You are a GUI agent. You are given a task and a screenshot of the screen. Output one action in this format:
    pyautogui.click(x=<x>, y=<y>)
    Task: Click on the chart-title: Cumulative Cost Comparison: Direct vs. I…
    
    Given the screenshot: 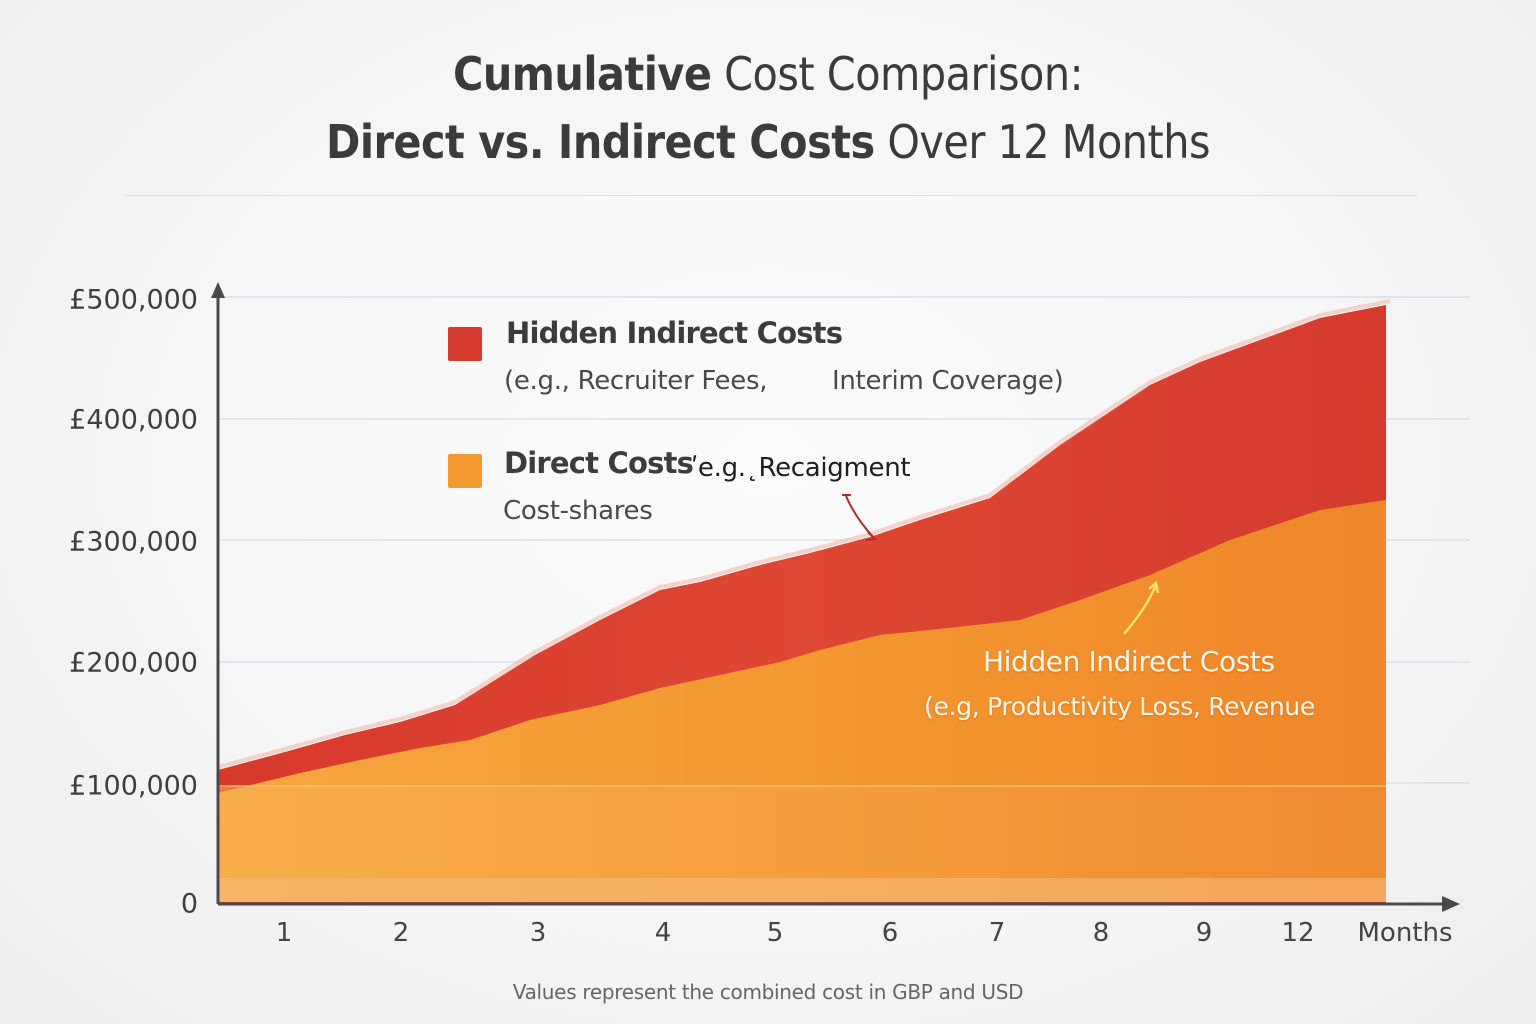 What is the action you would take?
    pyautogui.click(x=768, y=108)
    